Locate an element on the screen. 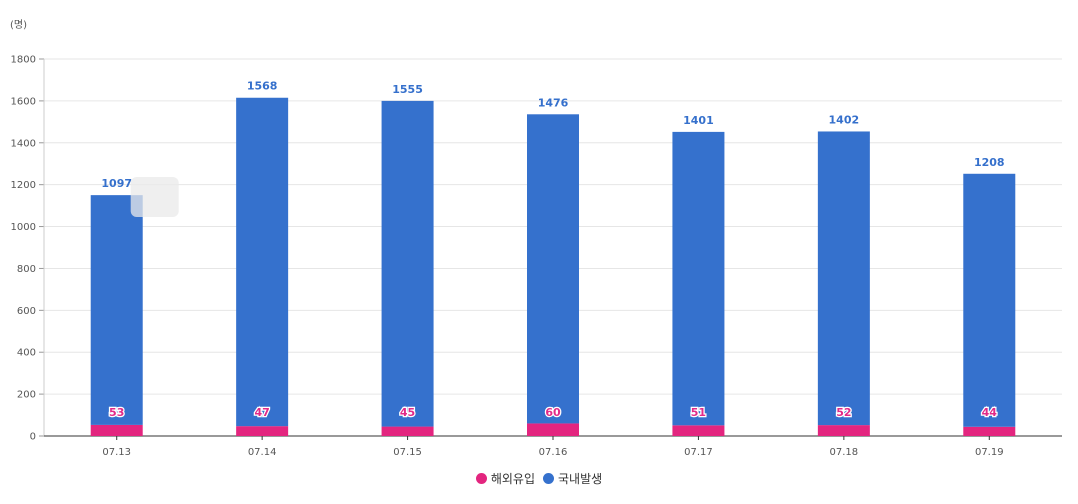 This screenshot has height=504, width=1078. legend-label-domestic: 국내발생 is located at coordinates (580, 479).